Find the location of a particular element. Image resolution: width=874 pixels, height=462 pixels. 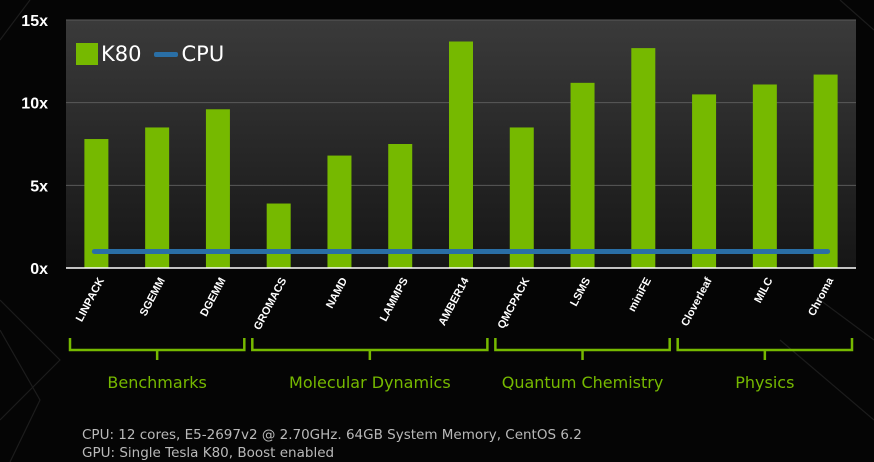

bar-cloverleaf is located at coordinates (704, 181).